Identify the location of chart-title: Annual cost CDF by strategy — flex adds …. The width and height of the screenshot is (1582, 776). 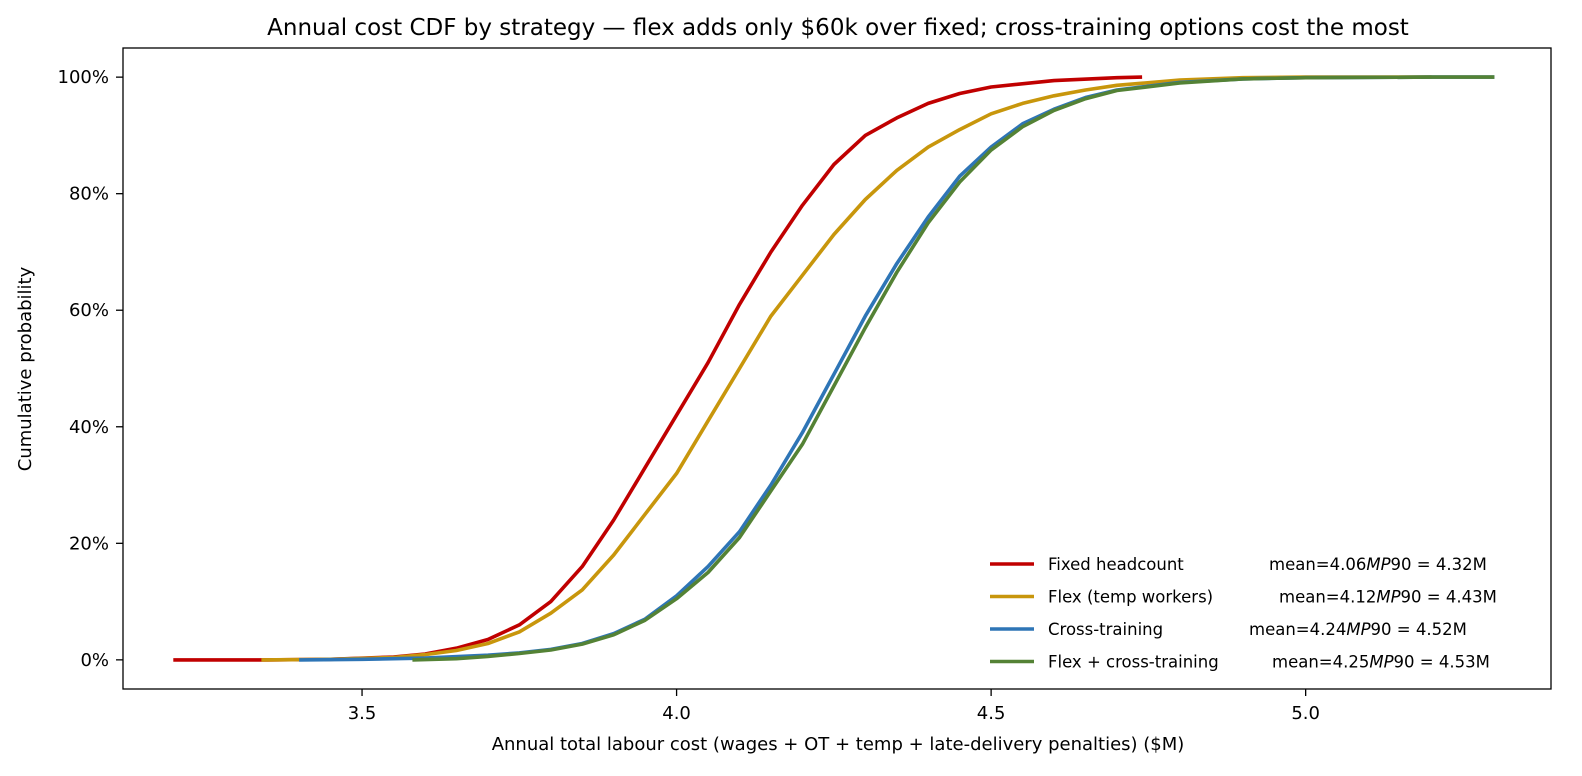
(838, 28).